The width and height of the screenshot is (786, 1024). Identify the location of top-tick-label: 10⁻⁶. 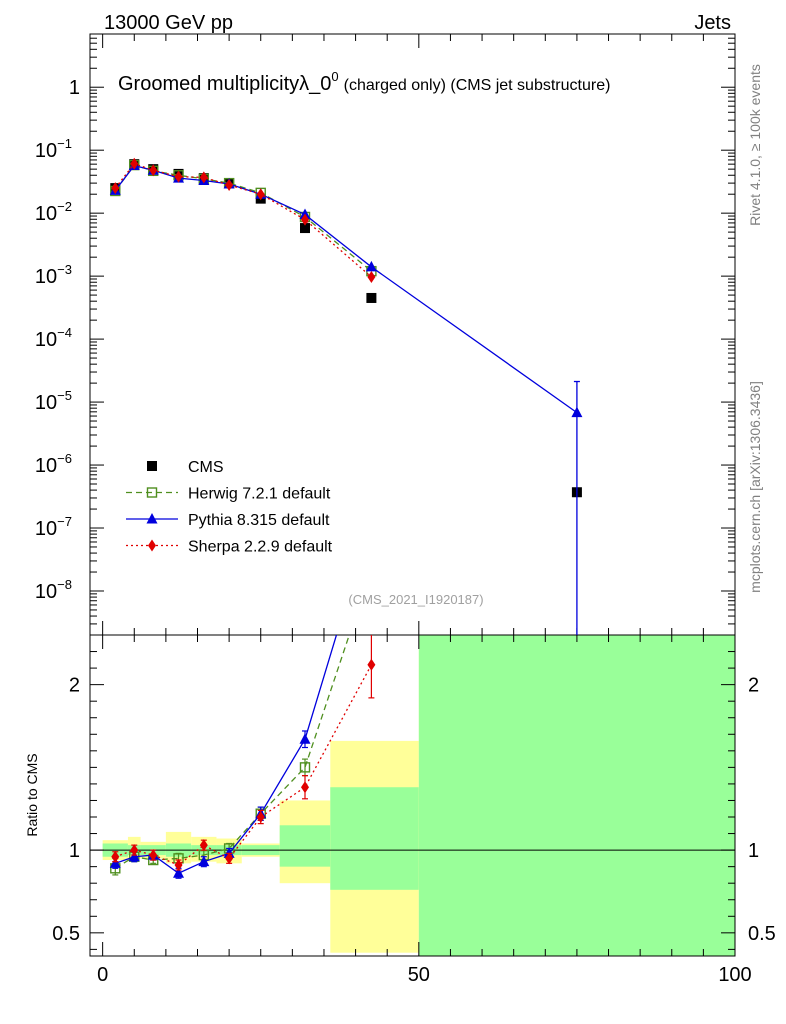
(53, 464).